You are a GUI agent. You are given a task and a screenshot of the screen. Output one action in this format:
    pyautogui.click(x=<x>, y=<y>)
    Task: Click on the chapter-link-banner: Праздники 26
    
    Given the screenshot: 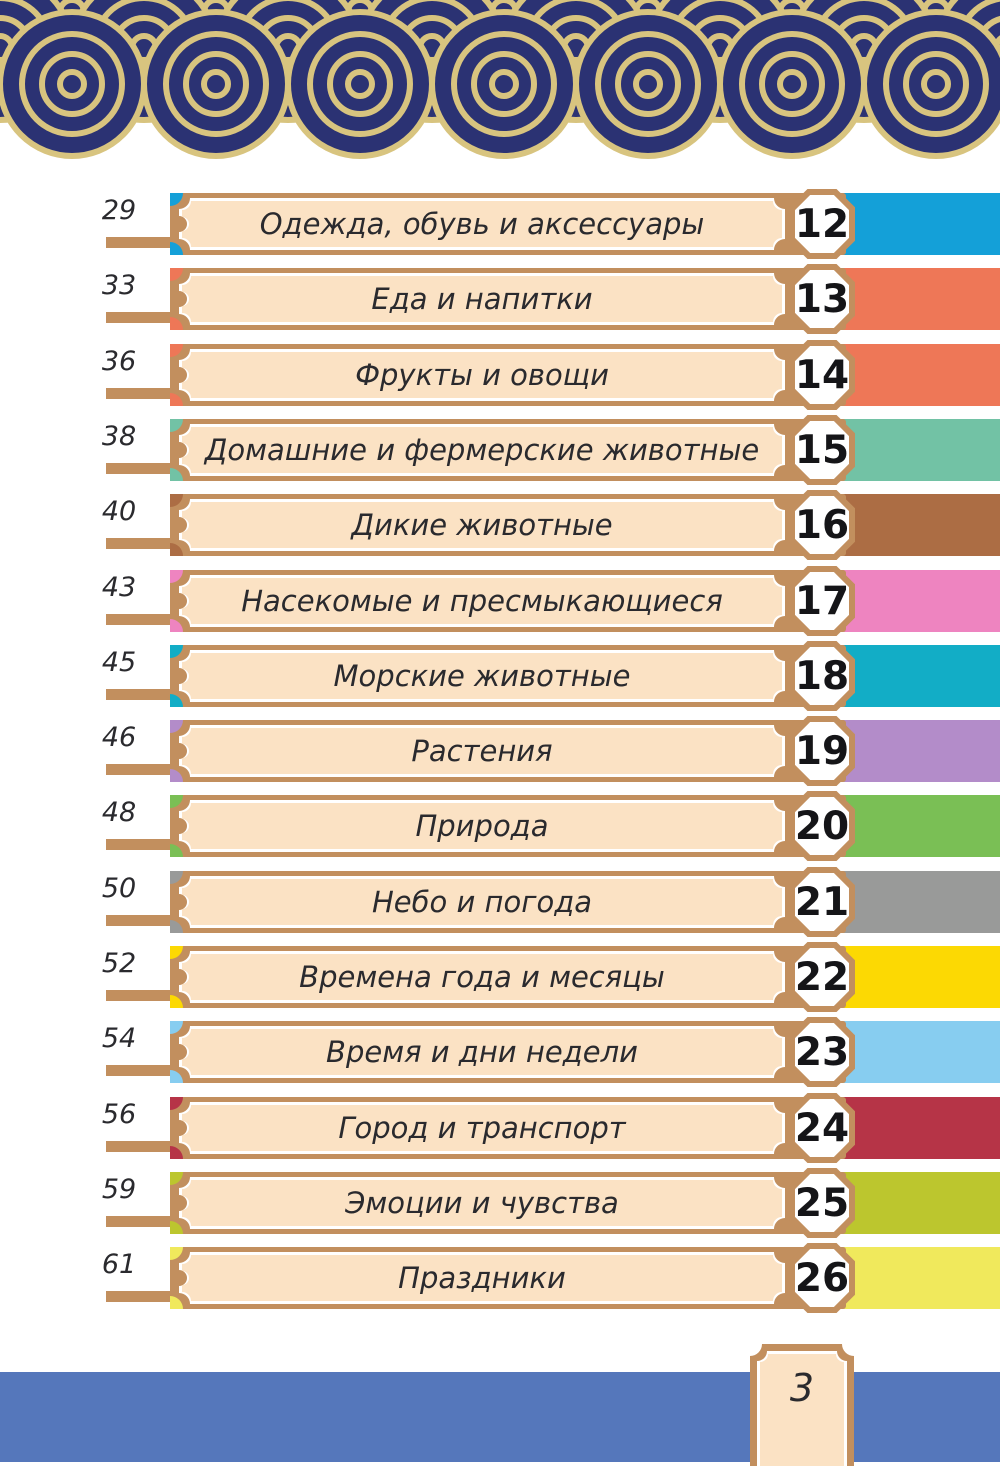 What is the action you would take?
    pyautogui.click(x=512, y=1278)
    